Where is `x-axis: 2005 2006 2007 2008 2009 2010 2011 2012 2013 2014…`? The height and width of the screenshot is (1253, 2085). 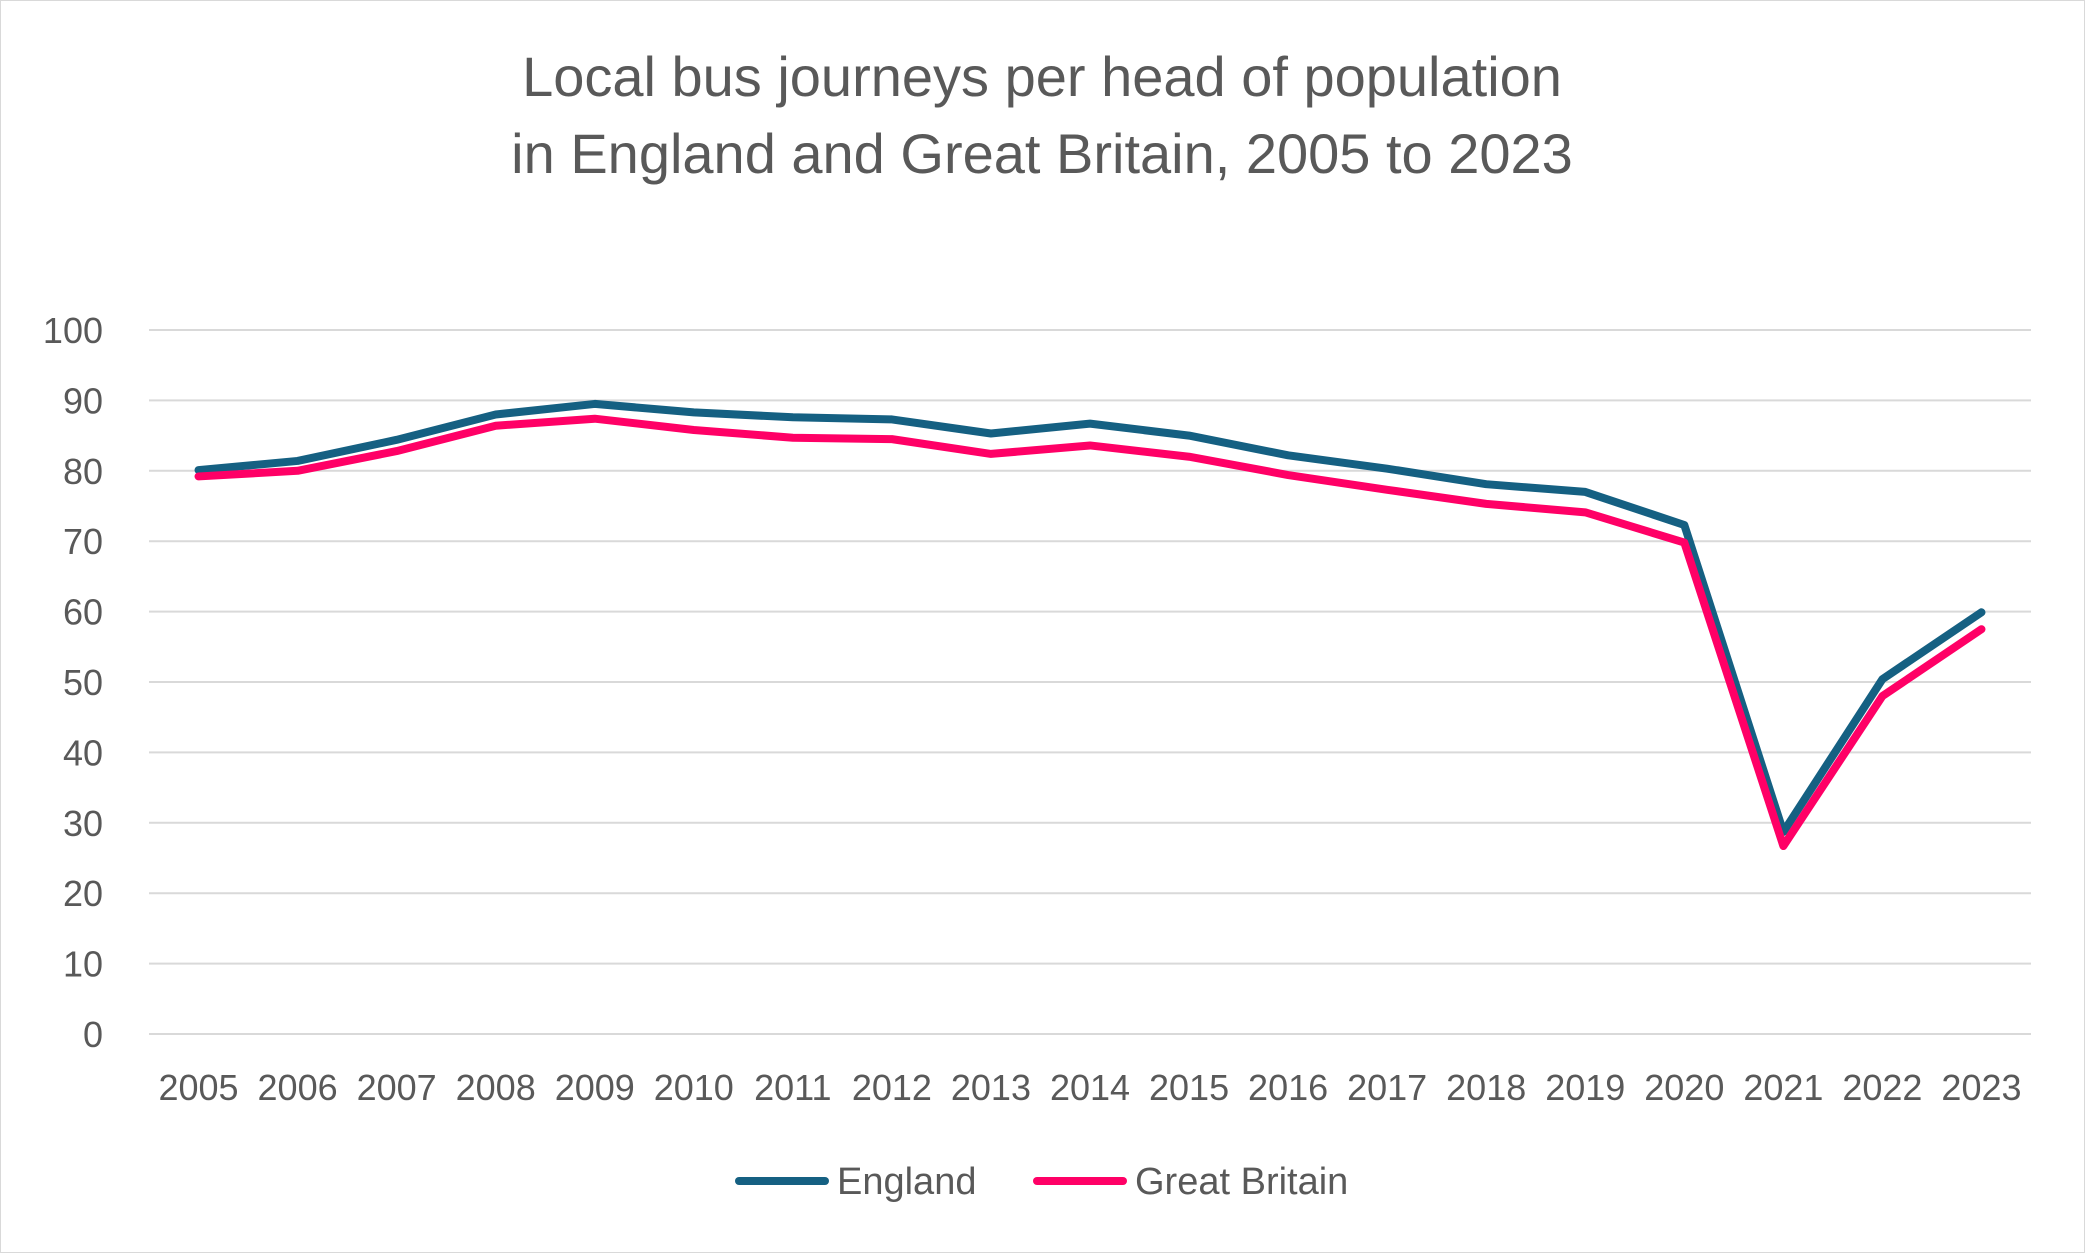
x-axis: 2005 2006 2007 2008 2009 2010 2011 2012 2013 2014… is located at coordinates (1089, 1087).